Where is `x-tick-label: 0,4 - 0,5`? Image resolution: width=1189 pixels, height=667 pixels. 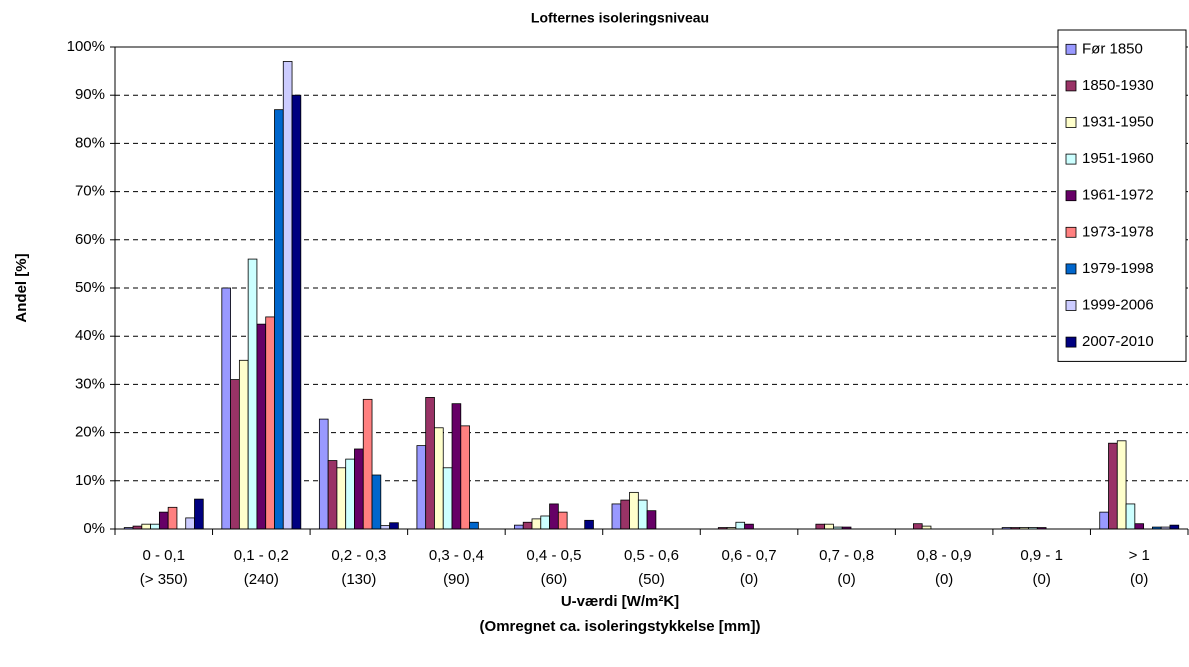
x-tick-label: 0,4 - 0,5 is located at coordinates (553, 555).